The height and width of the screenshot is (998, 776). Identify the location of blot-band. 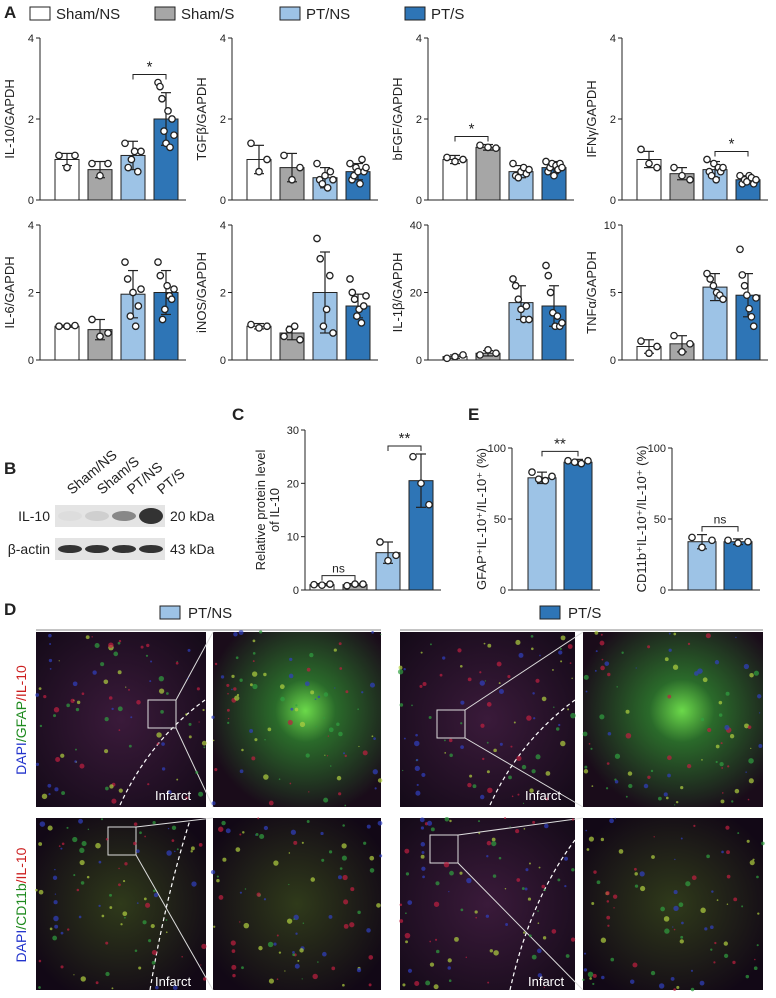
(70, 516).